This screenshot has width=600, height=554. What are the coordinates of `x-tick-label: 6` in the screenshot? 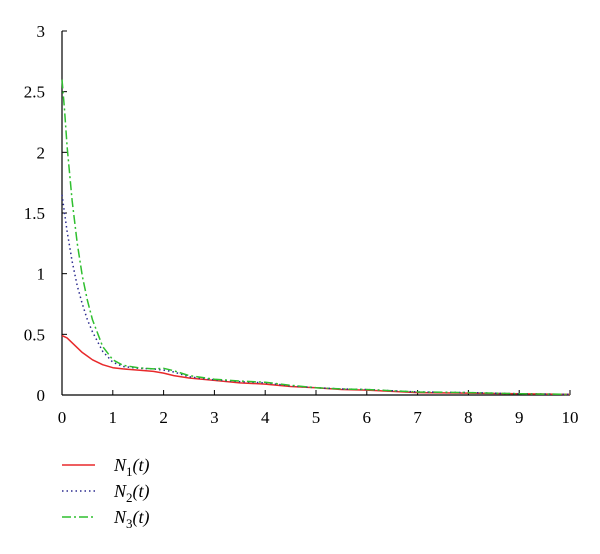 It's located at (367, 417).